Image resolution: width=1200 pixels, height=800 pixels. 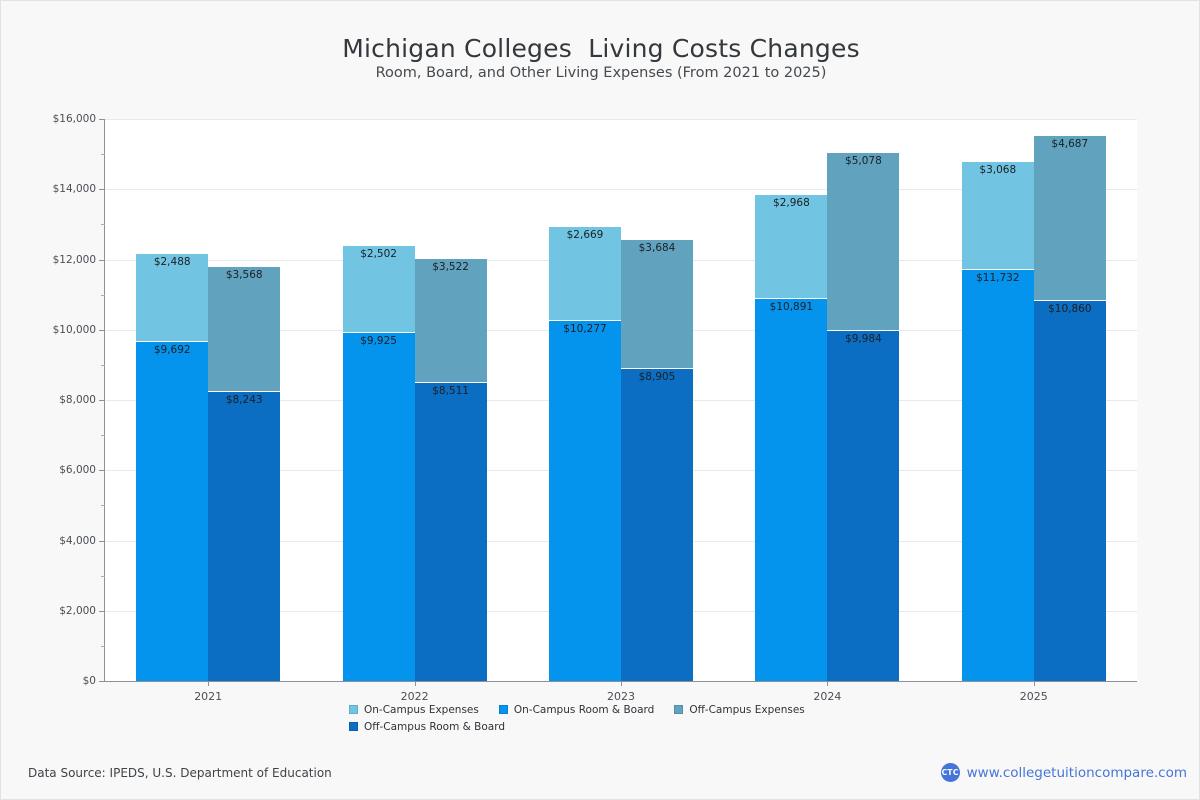 What do you see at coordinates (74, 119) in the screenshot?
I see `y-axis-label: $16,000` at bounding box center [74, 119].